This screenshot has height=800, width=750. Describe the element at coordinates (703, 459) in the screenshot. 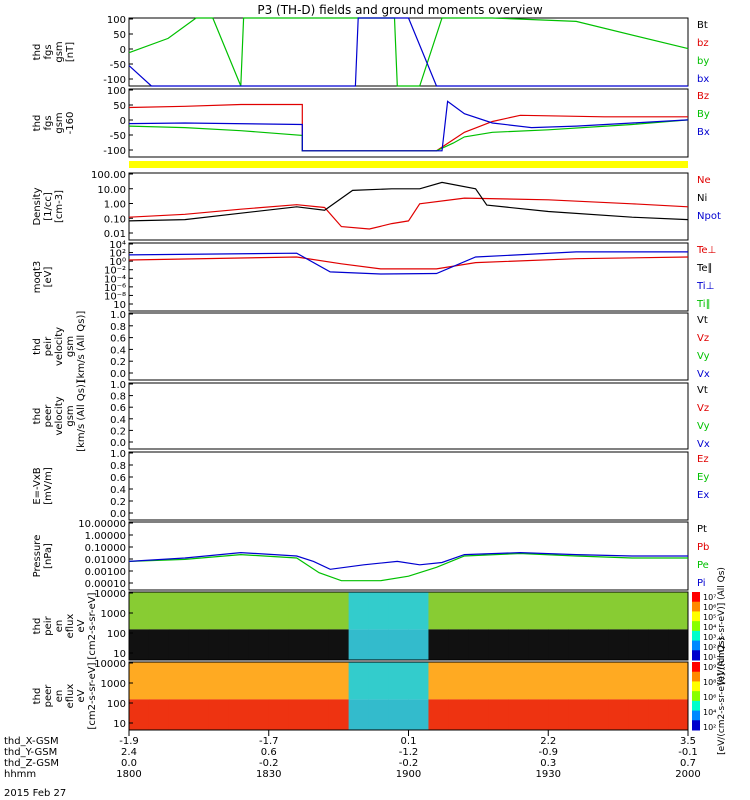

I see `legend-entry: Ez` at that location.